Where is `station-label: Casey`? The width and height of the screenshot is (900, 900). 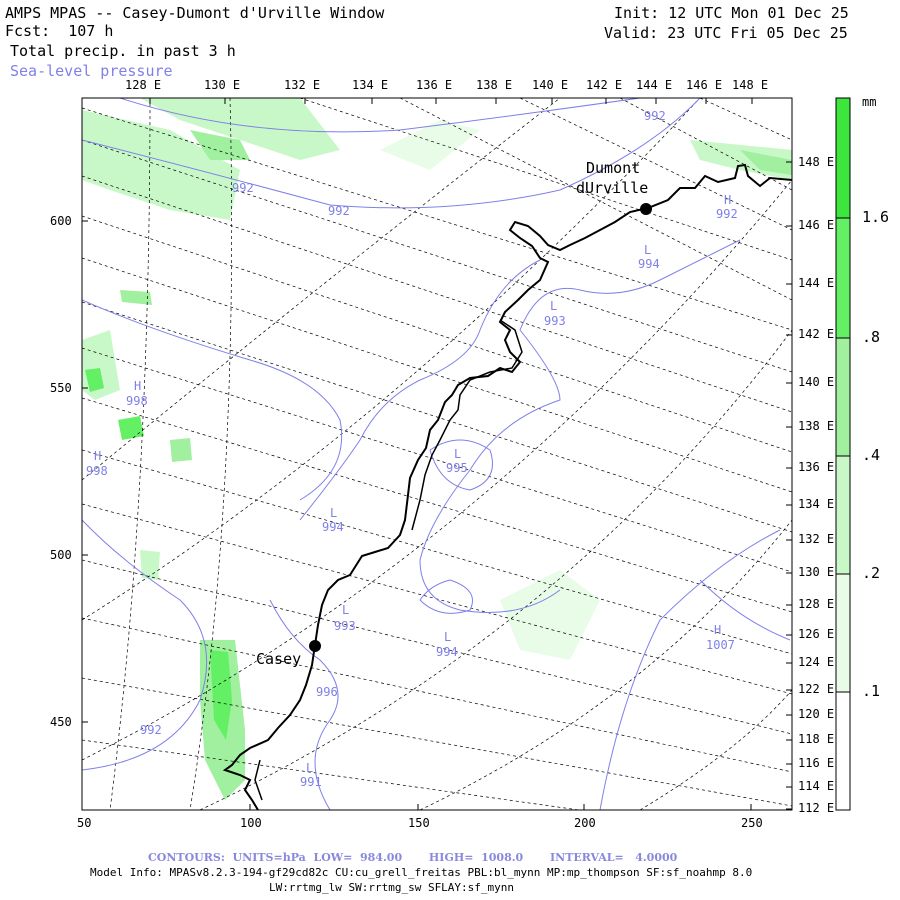
station-label: Casey is located at coordinates (278, 659).